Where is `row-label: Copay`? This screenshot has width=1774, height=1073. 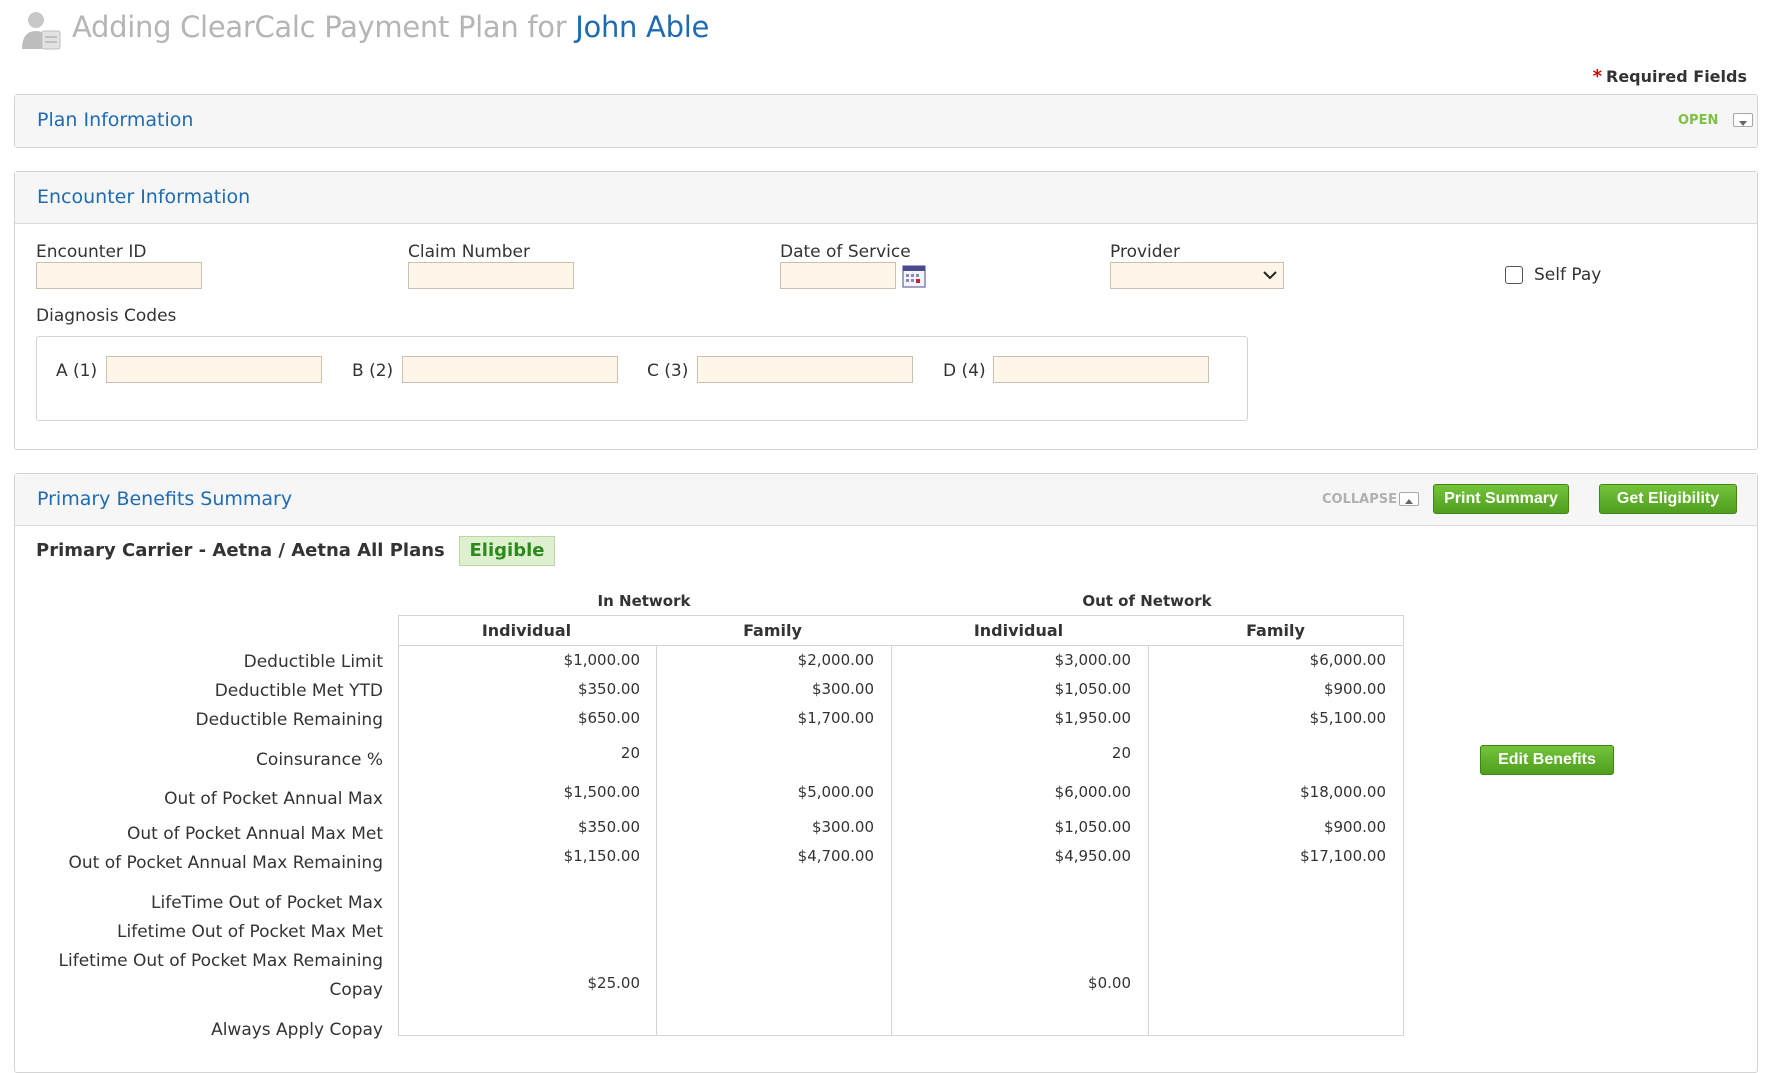 row-label: Copay is located at coordinates (356, 990).